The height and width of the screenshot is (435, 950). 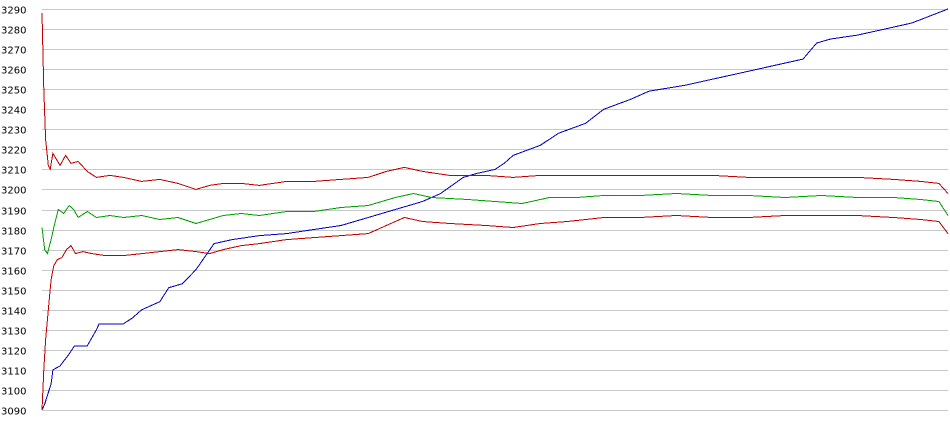 I want to click on y-tick-label: 3160, so click(x=13, y=272).